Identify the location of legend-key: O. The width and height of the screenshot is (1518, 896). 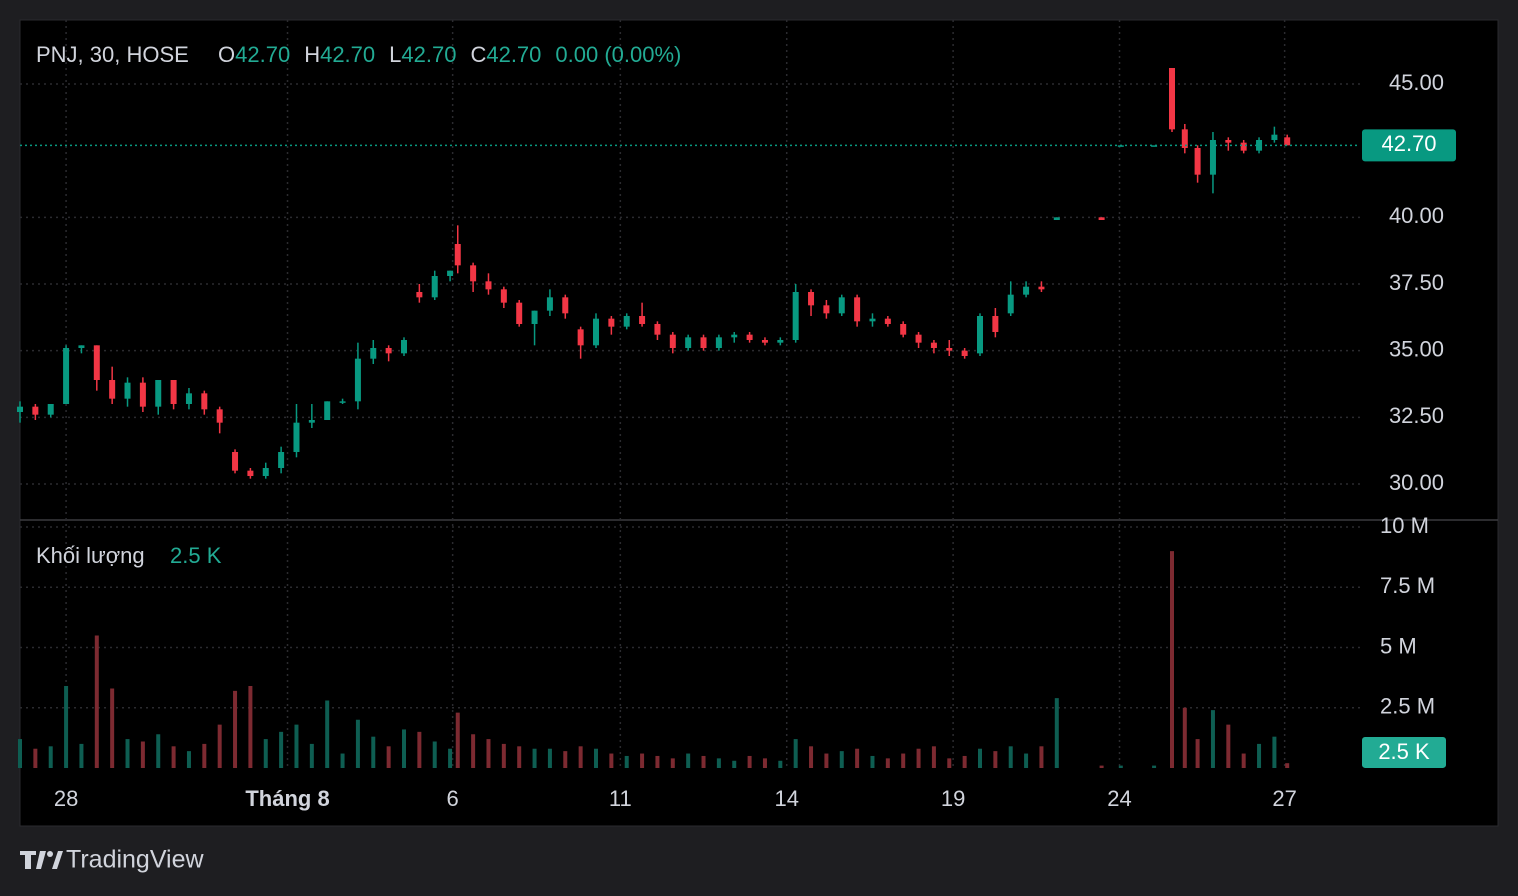
(226, 54).